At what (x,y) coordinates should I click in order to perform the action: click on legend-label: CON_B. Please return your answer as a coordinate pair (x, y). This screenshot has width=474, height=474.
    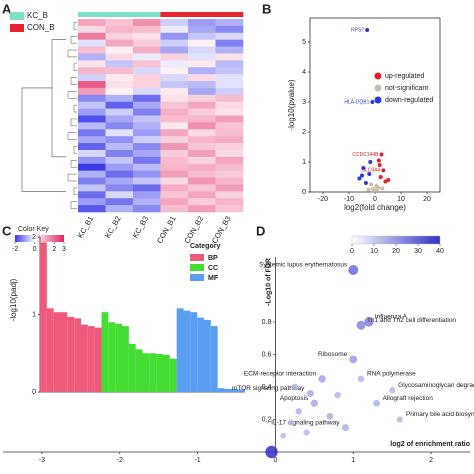
    Looking at the image, I should click on (41, 27).